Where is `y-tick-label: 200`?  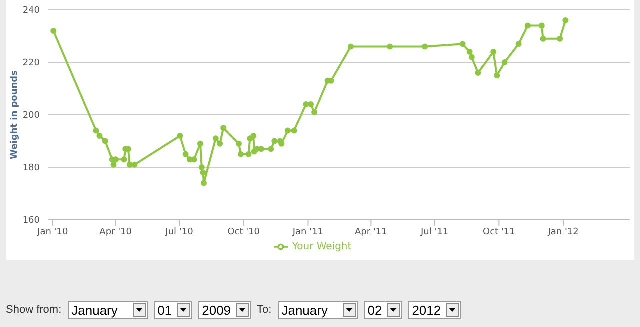 y-tick-label: 200 is located at coordinates (31, 116).